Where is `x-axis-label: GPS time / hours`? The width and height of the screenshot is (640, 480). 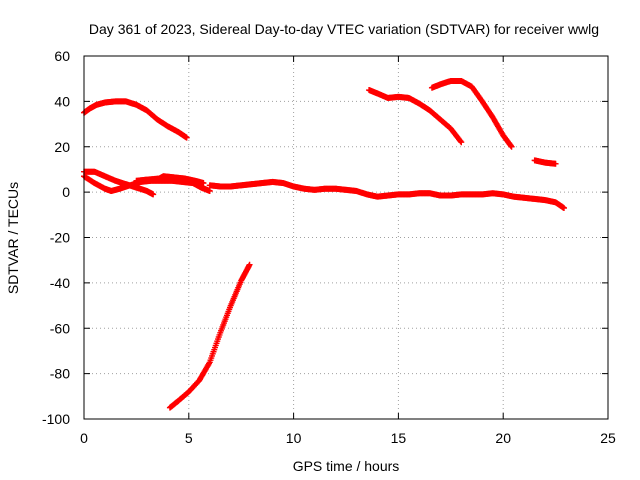
x-axis-label: GPS time / hours is located at coordinates (346, 466).